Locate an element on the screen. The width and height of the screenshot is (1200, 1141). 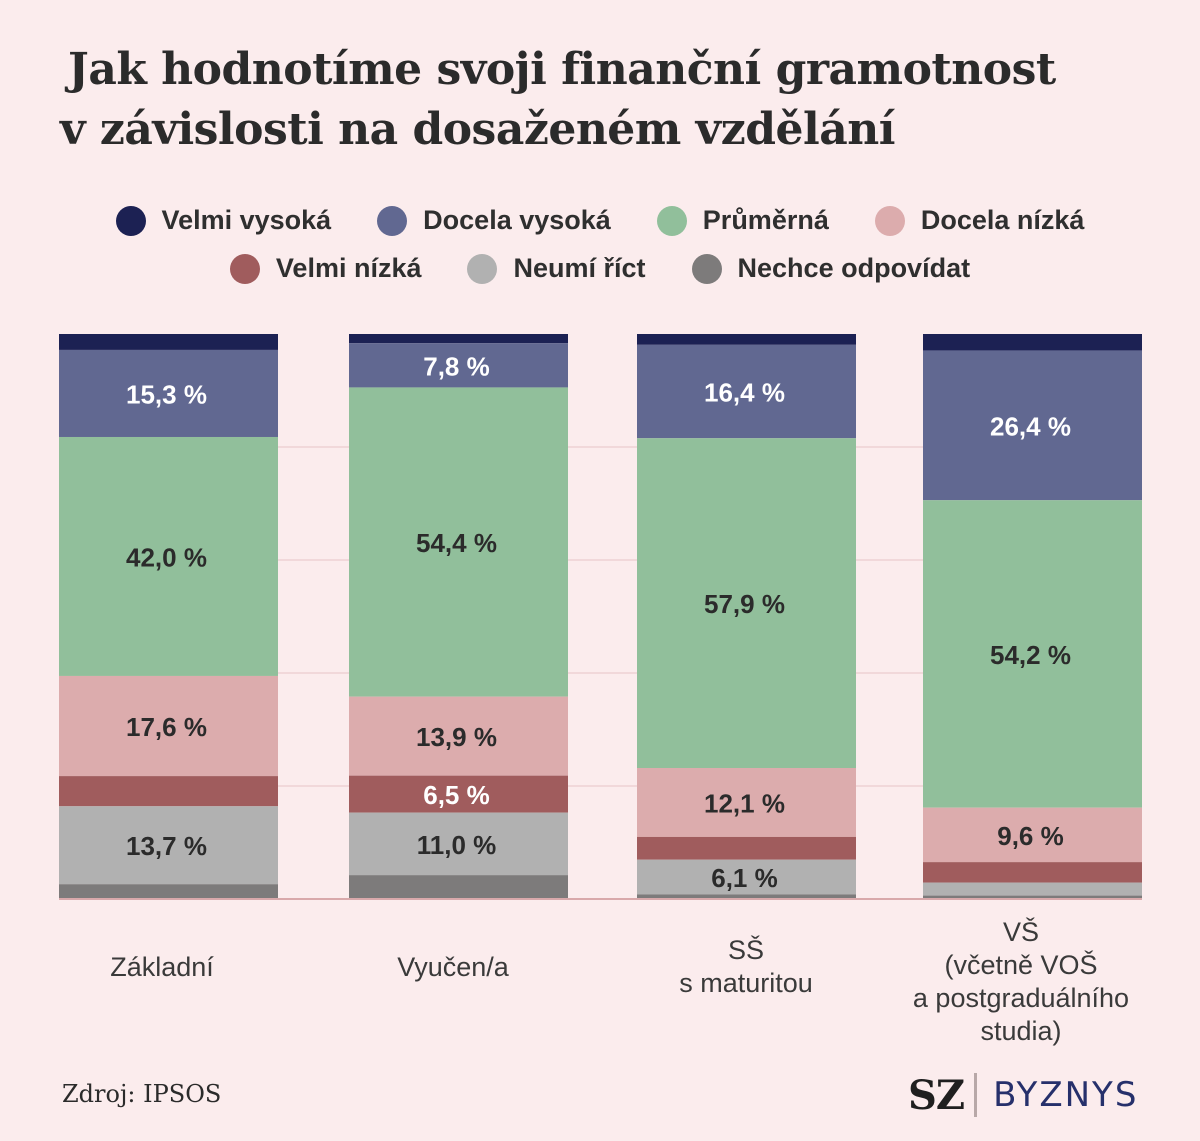
legend-label: Docela nízká is located at coordinates (1002, 220).